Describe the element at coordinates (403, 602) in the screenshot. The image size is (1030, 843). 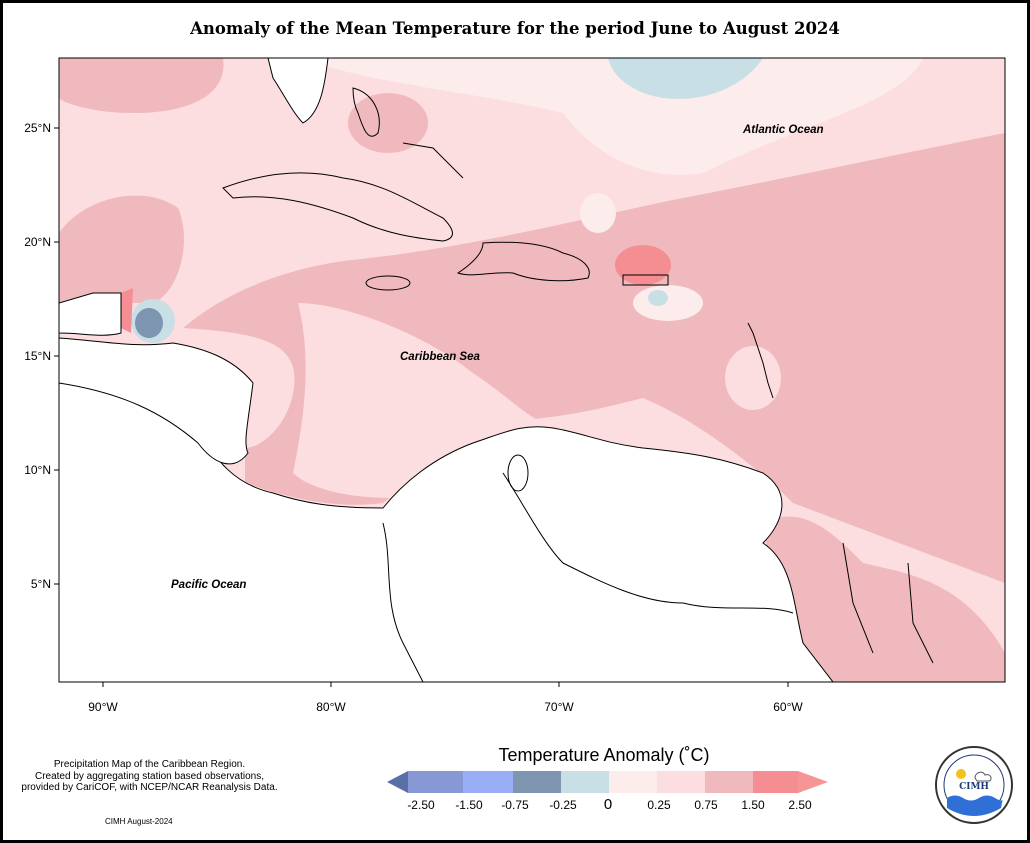
I see `colombia-border` at that location.